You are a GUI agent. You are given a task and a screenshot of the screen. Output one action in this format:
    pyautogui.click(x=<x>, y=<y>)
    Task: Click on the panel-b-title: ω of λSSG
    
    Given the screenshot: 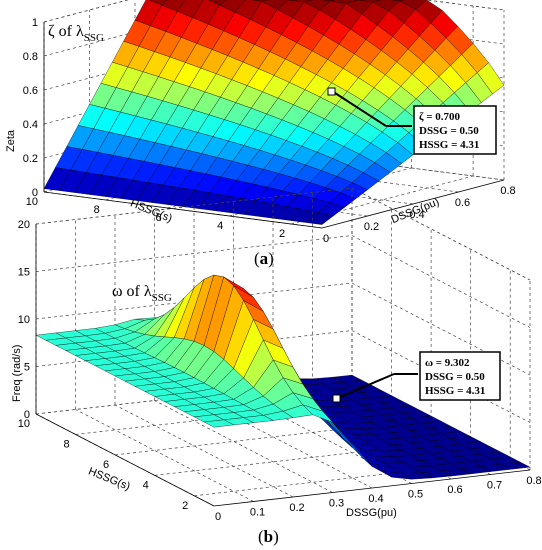 What is the action you would take?
    pyautogui.click(x=142, y=293)
    